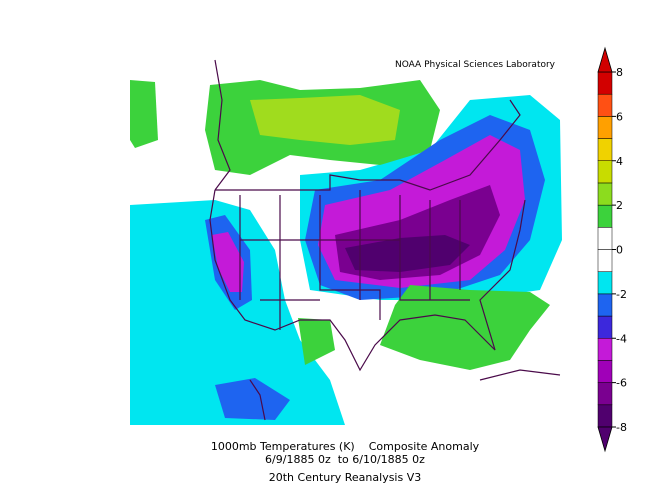 This screenshot has height=500, width=647. What do you see at coordinates (619, 72) in the screenshot?
I see `colorbar-tick-label: 8` at bounding box center [619, 72].